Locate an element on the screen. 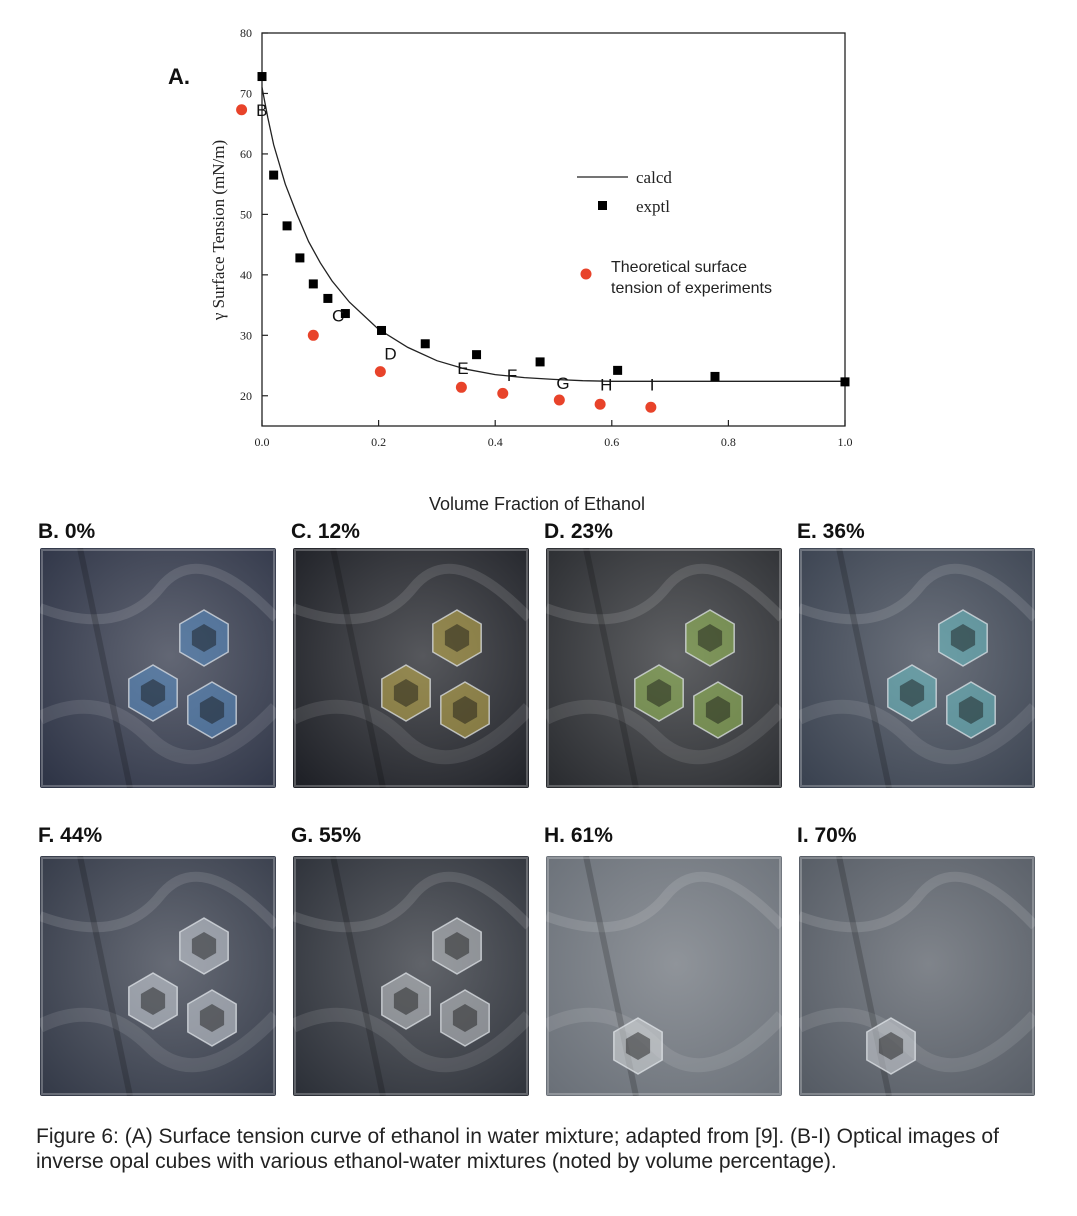 The width and height of the screenshot is (1077, 1216). legend-calcd-label: calcd is located at coordinates (654, 177).